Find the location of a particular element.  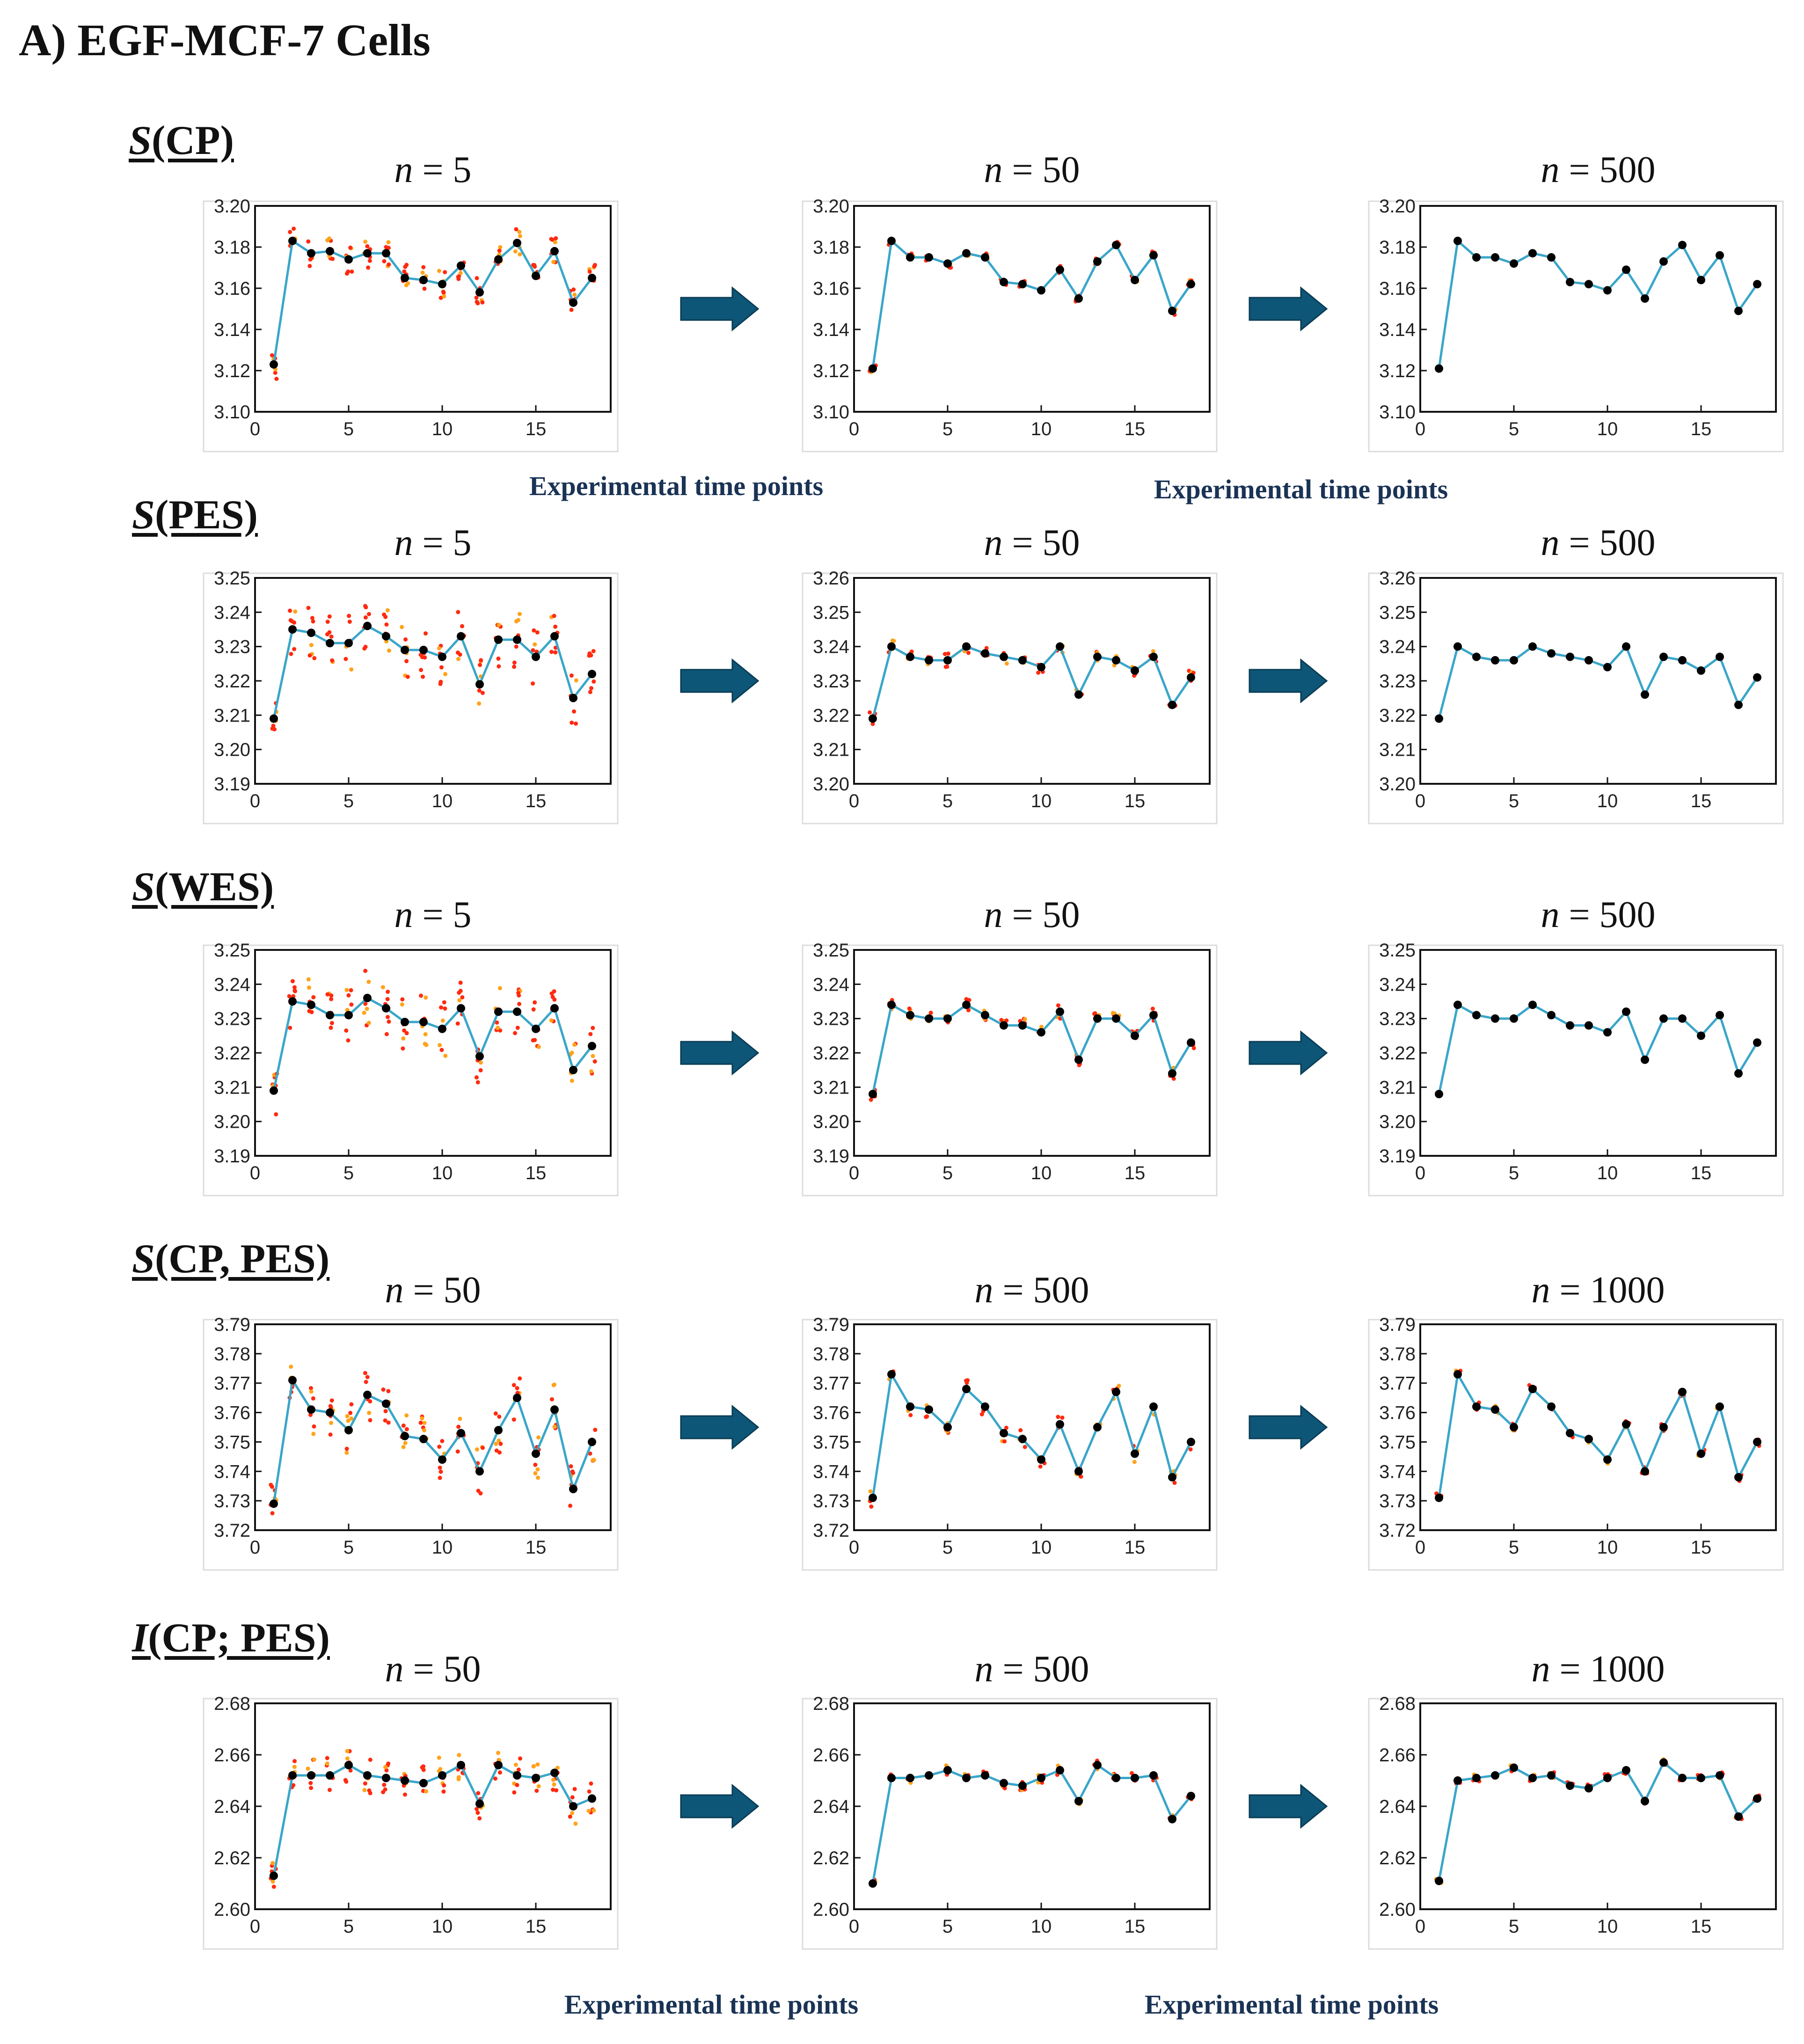

panel-title: n = 500 is located at coordinates (1031, 1290).